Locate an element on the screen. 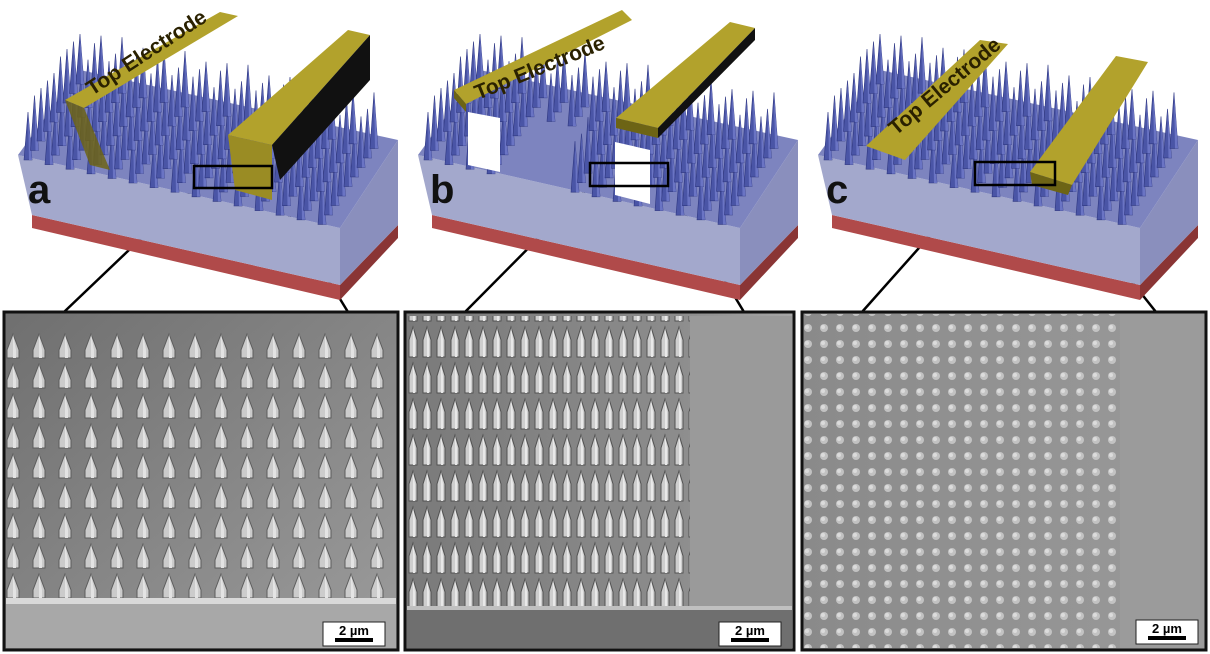 This screenshot has width=1210, height=654. panel-label-a: a is located at coordinates (39, 190).